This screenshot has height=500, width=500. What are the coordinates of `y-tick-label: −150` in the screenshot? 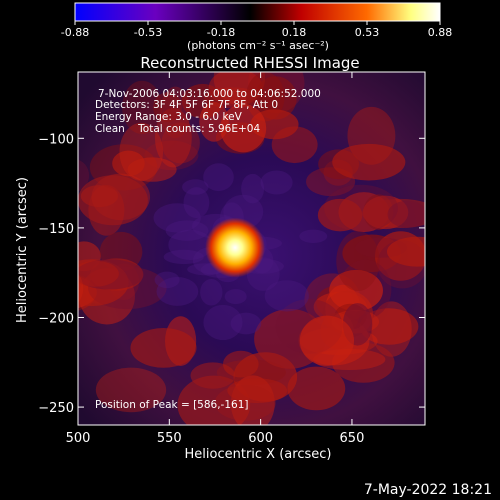 It's located at (56, 229).